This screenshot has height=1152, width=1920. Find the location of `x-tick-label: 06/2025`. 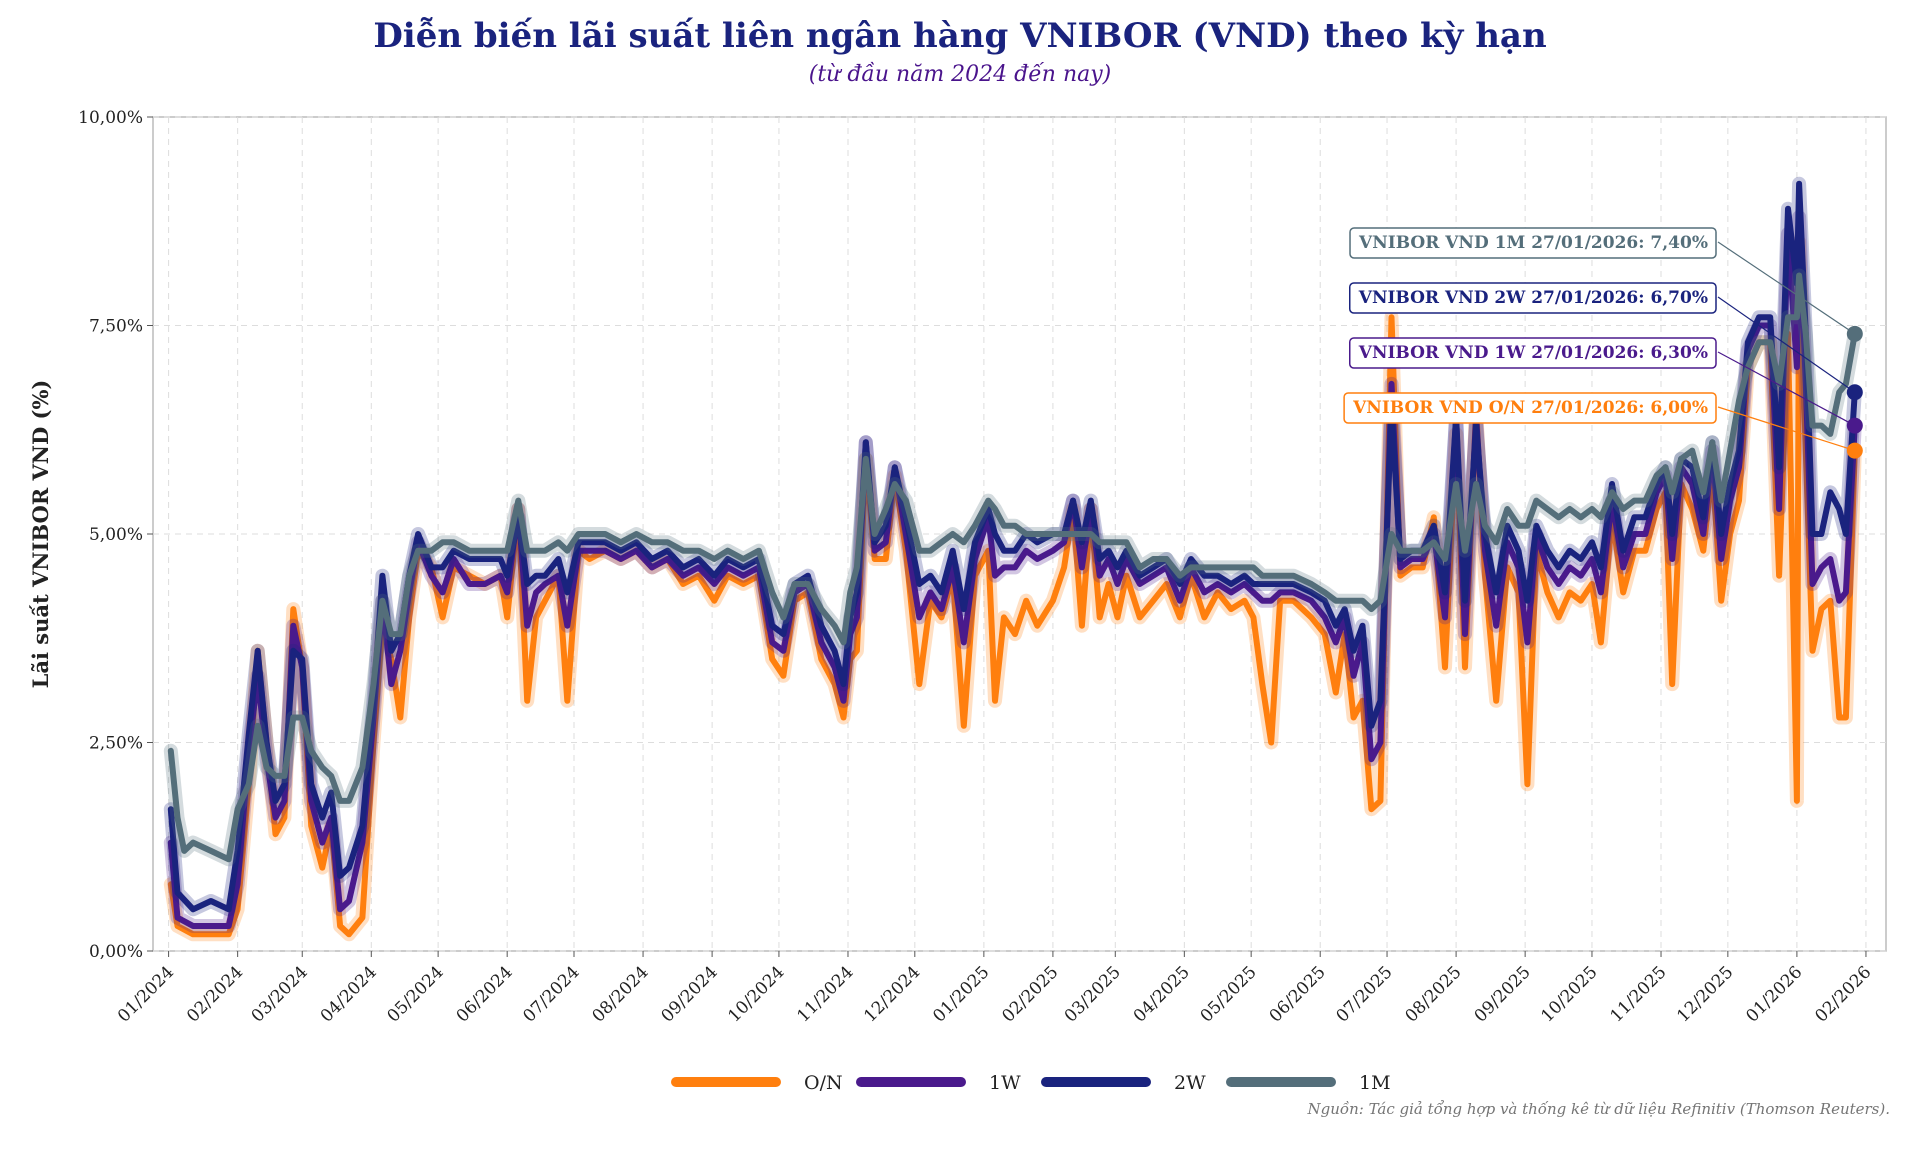

x-tick-label: 06/2025 is located at coordinates (1298, 994).